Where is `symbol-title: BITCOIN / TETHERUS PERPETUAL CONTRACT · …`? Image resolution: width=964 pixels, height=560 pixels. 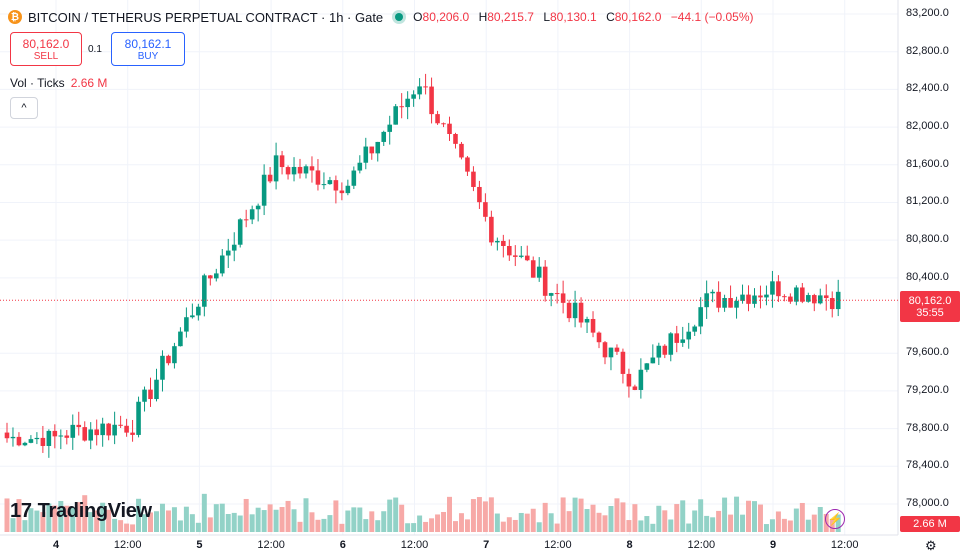 symbol-title: BITCOIN / TETHERUS PERPETUAL CONTRACT · … is located at coordinates (206, 17).